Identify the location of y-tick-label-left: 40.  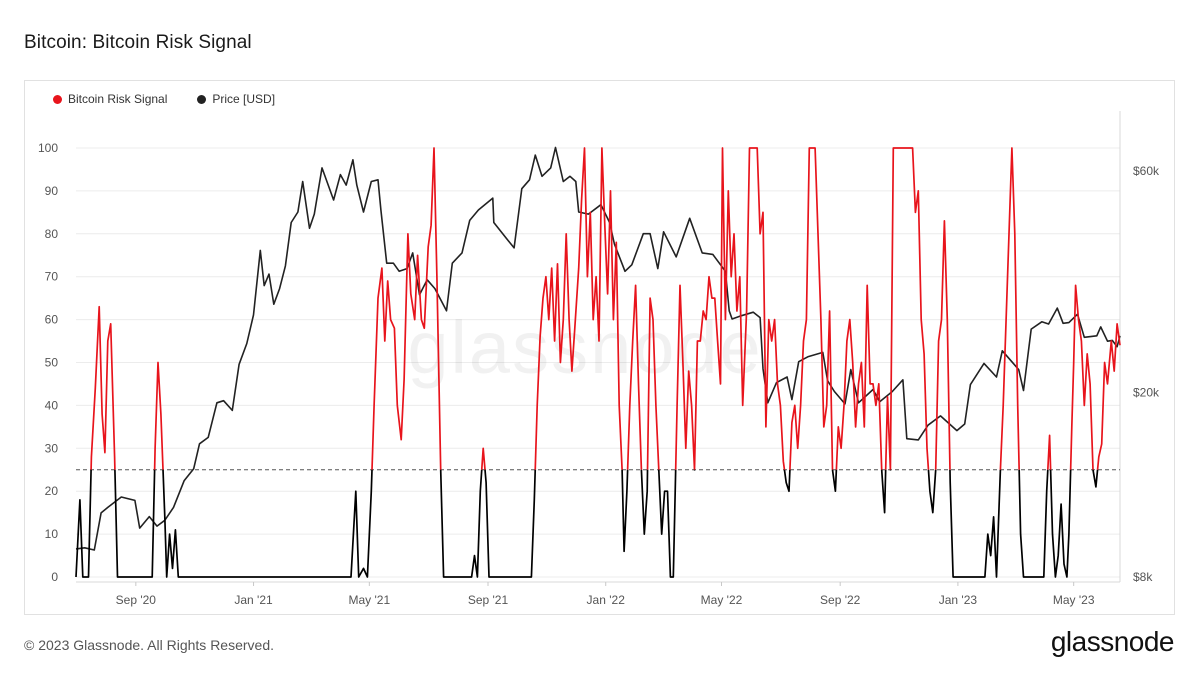
(52, 405).